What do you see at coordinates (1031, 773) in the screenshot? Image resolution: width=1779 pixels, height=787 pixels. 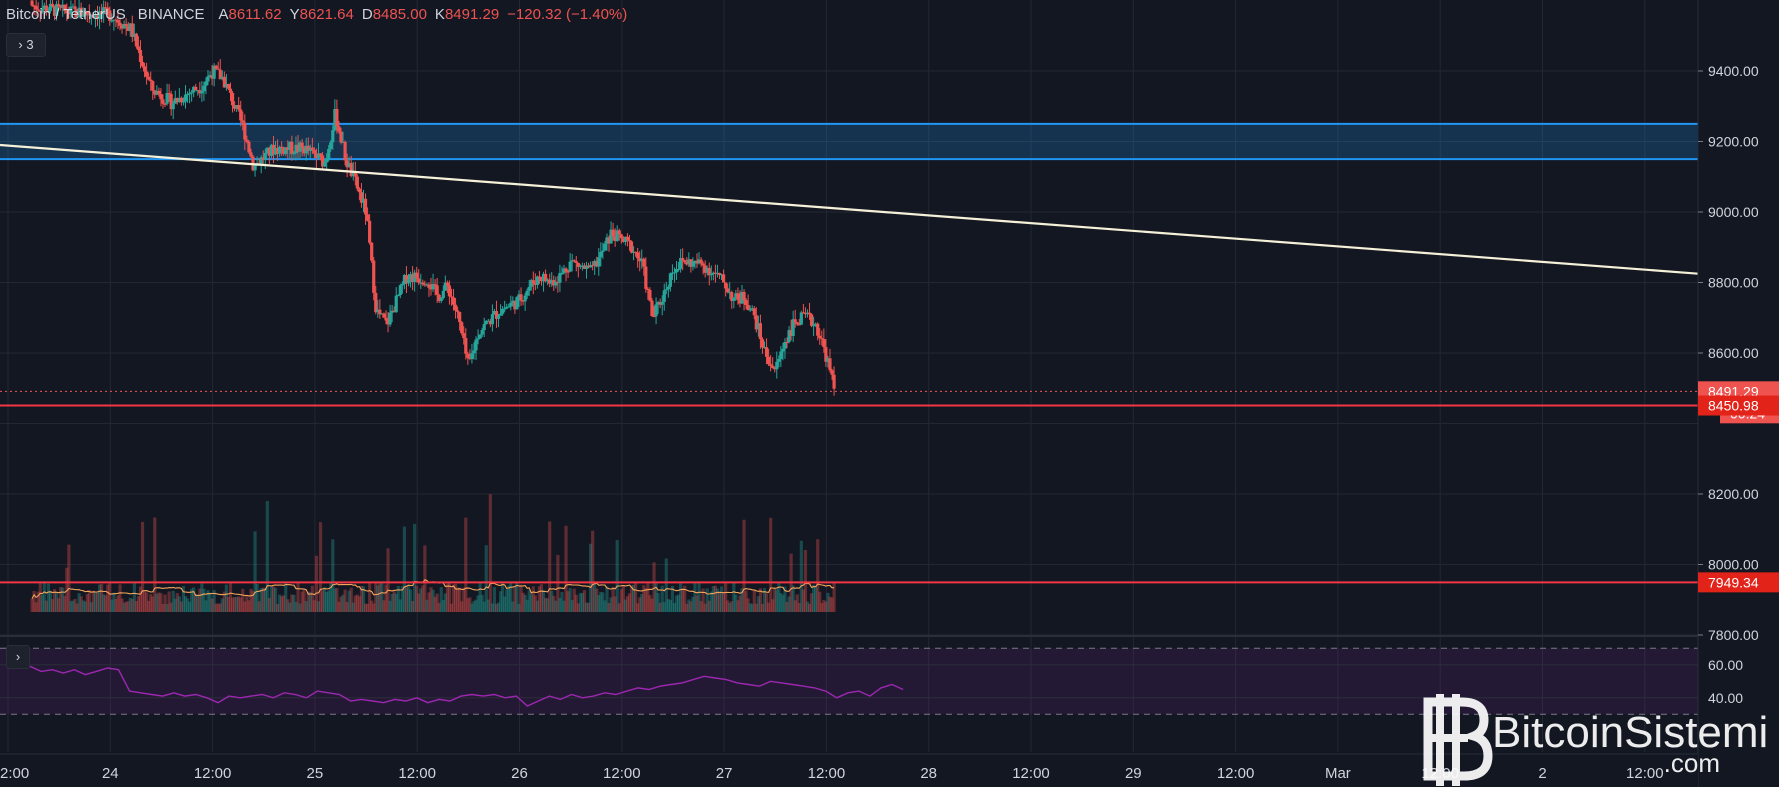 I see `time-tick-label: 12:00` at bounding box center [1031, 773].